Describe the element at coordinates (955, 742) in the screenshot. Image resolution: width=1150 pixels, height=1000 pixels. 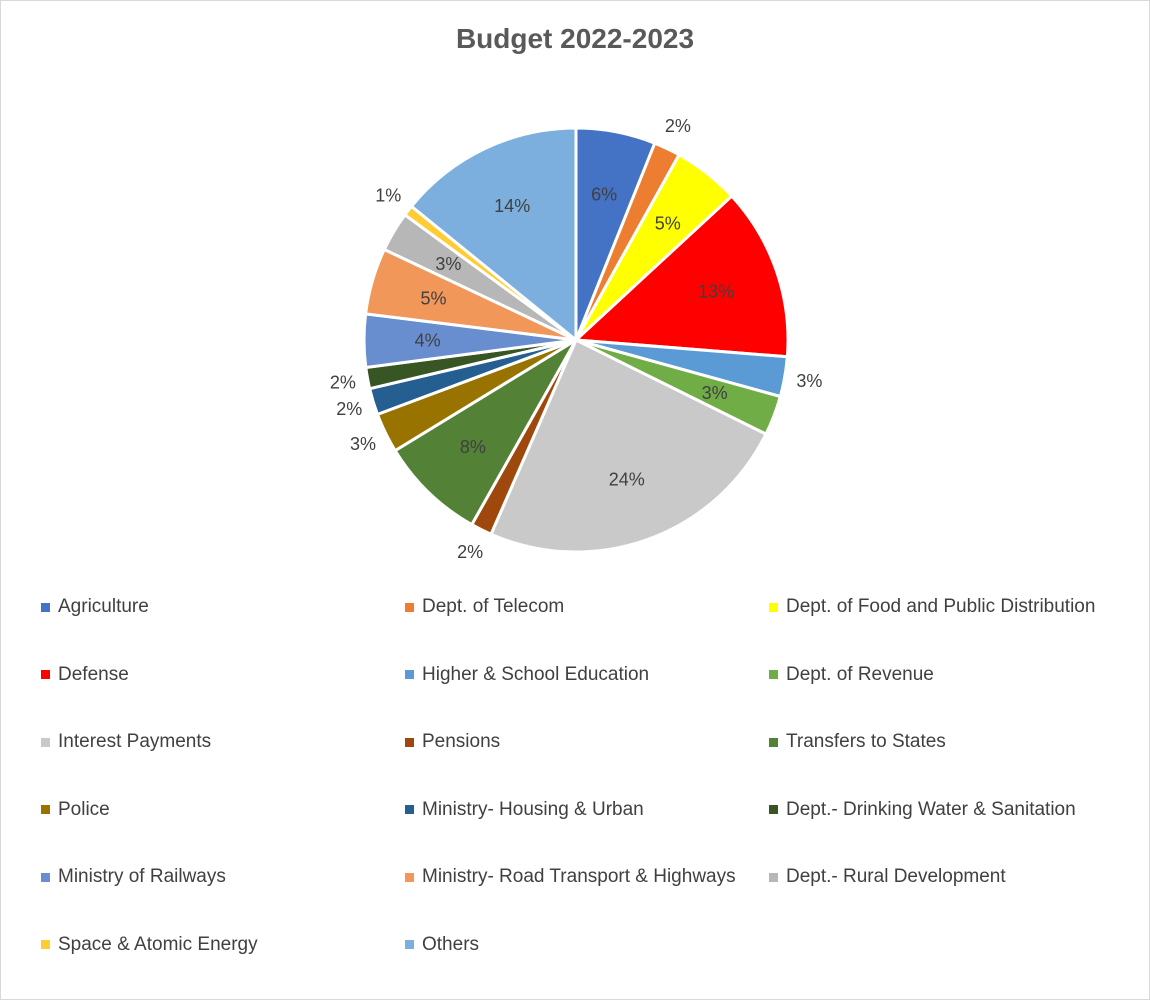
I see `legend-item-transfers-to-states: Transfers to States` at that location.